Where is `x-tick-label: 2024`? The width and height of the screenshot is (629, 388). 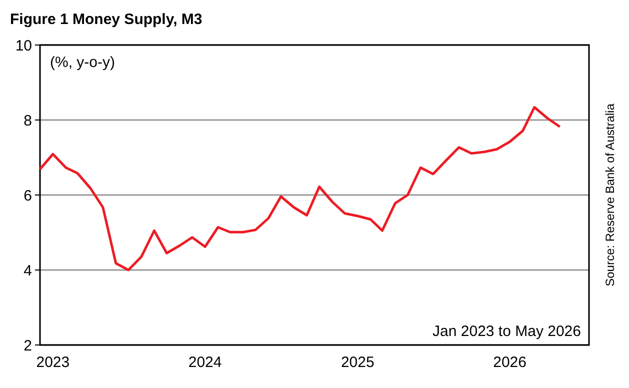 x-tick-label: 2024 is located at coordinates (205, 362).